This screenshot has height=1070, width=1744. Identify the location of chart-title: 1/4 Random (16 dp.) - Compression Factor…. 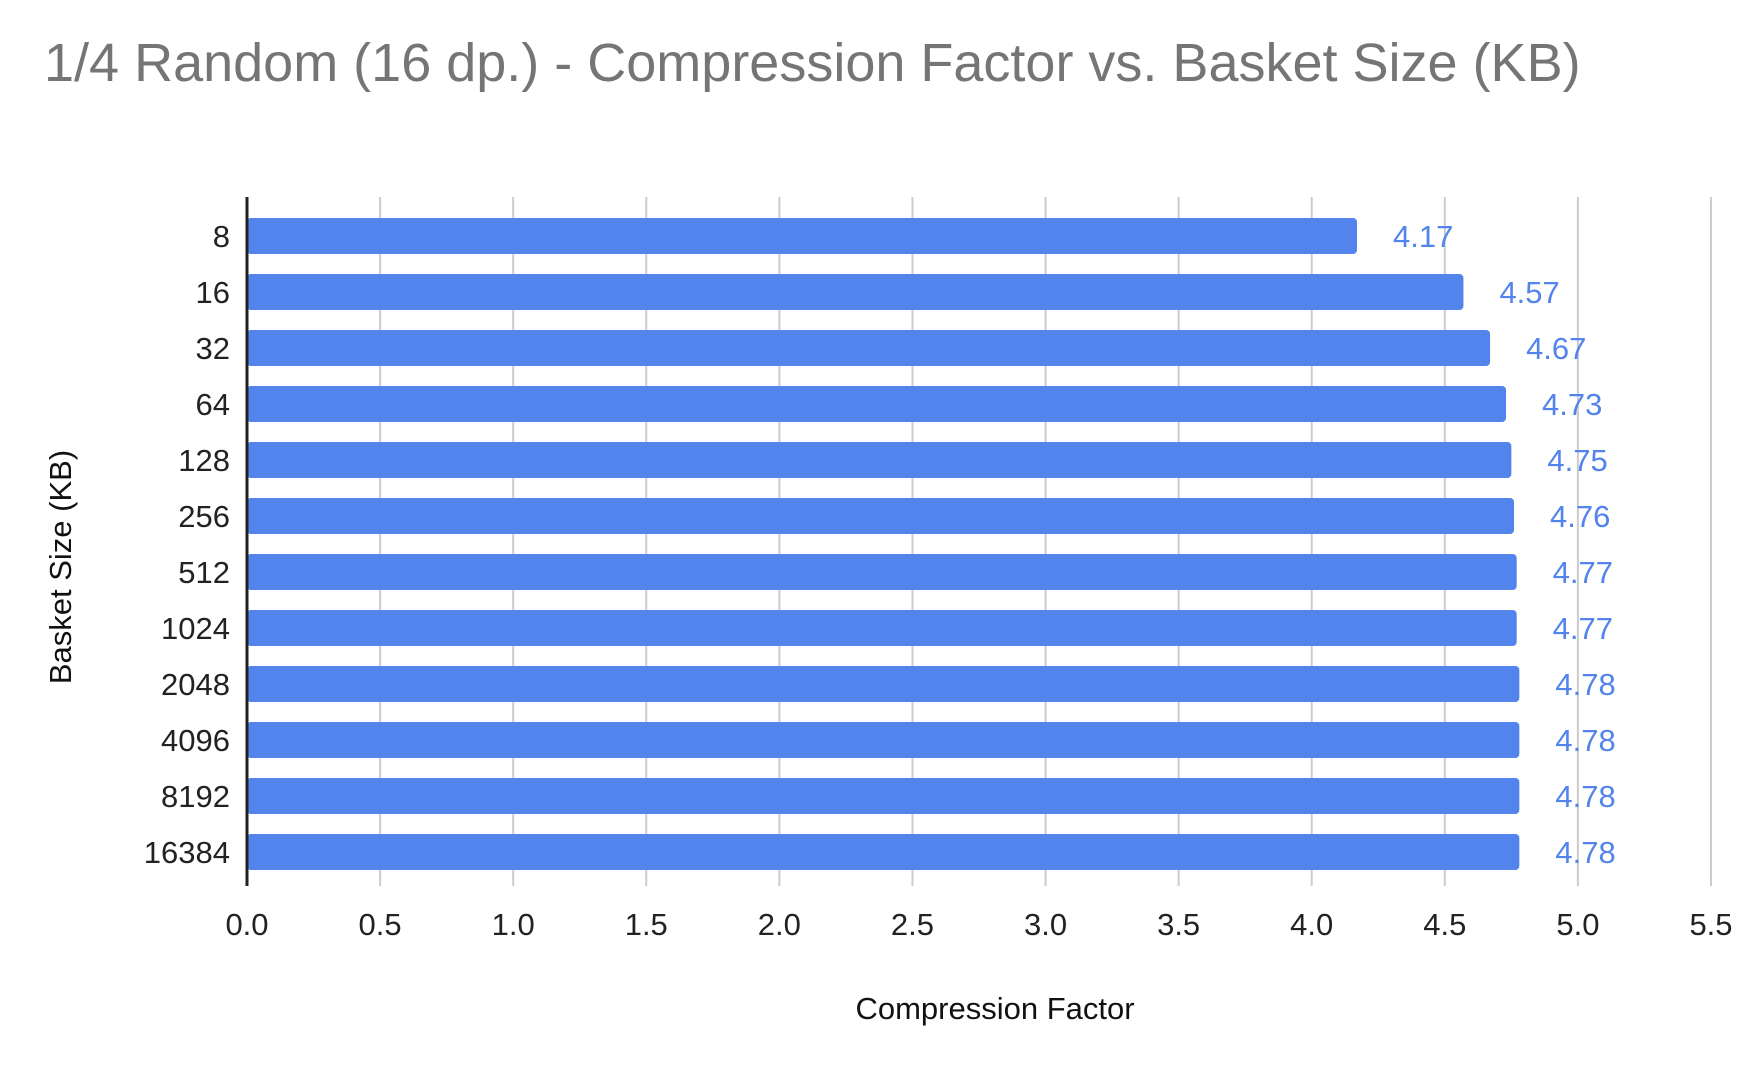
(812, 63).